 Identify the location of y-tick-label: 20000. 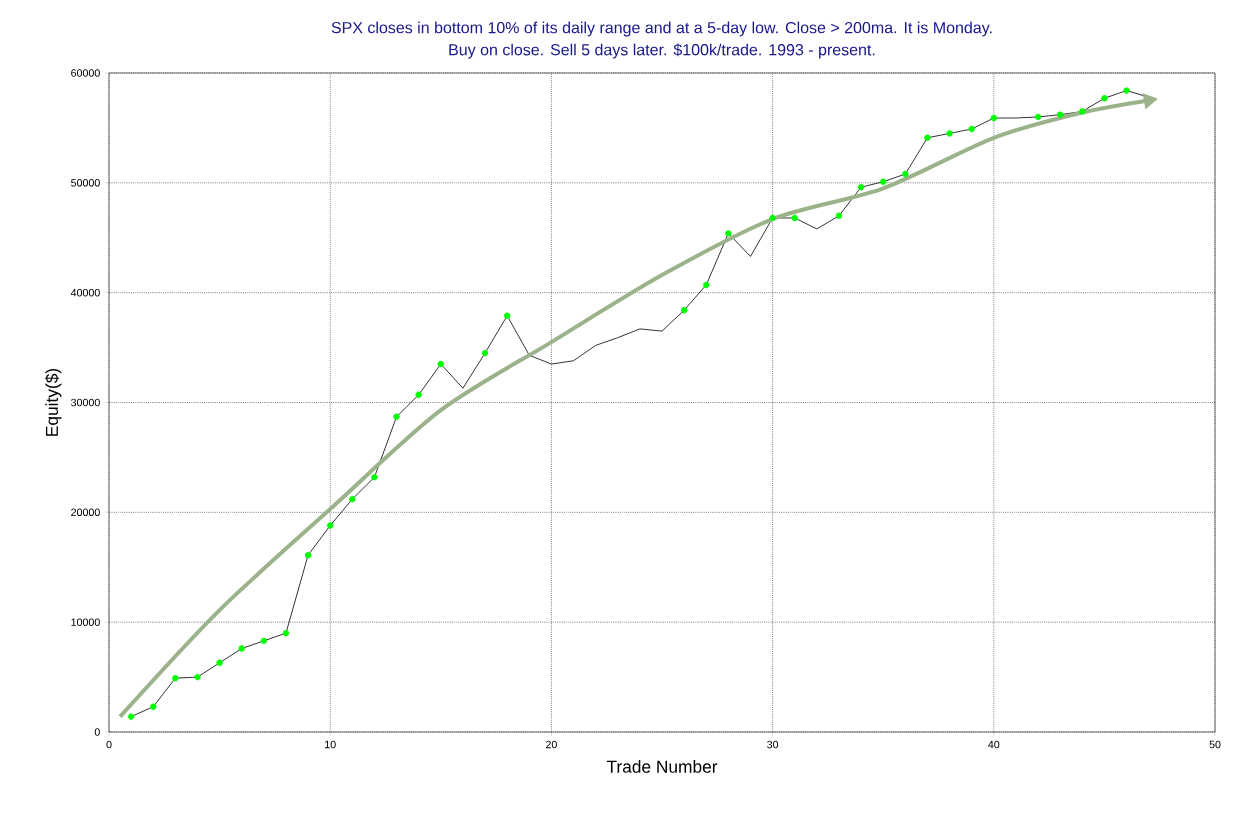
(85, 512).